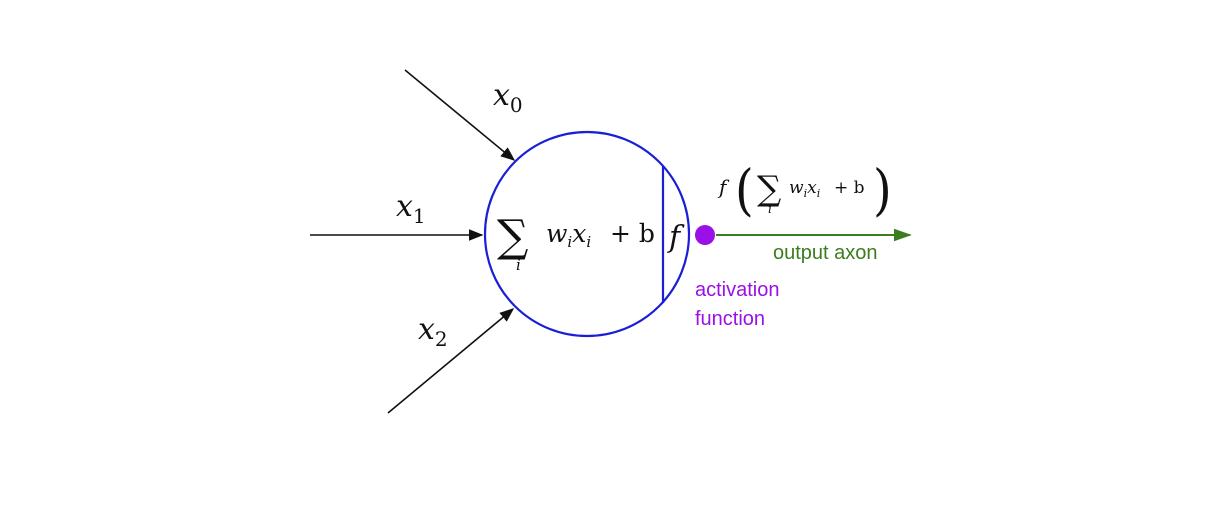 Image resolution: width=1225 pixels, height=516 pixels. What do you see at coordinates (451, 361) in the screenshot?
I see `input-edge-x2` at bounding box center [451, 361].